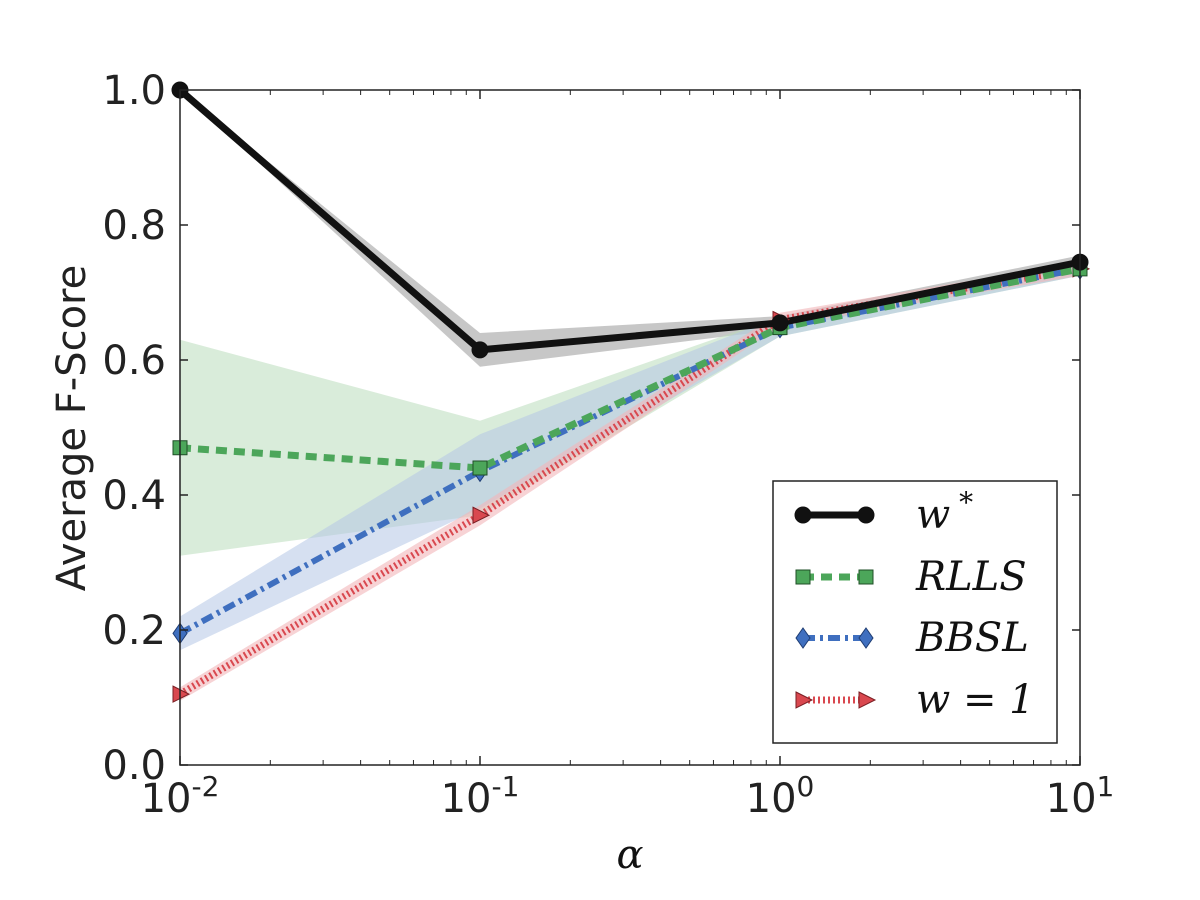  What do you see at coordinates (480, 796) in the screenshot?
I see `x-tick-label: 10⁻¹` at bounding box center [480, 796].